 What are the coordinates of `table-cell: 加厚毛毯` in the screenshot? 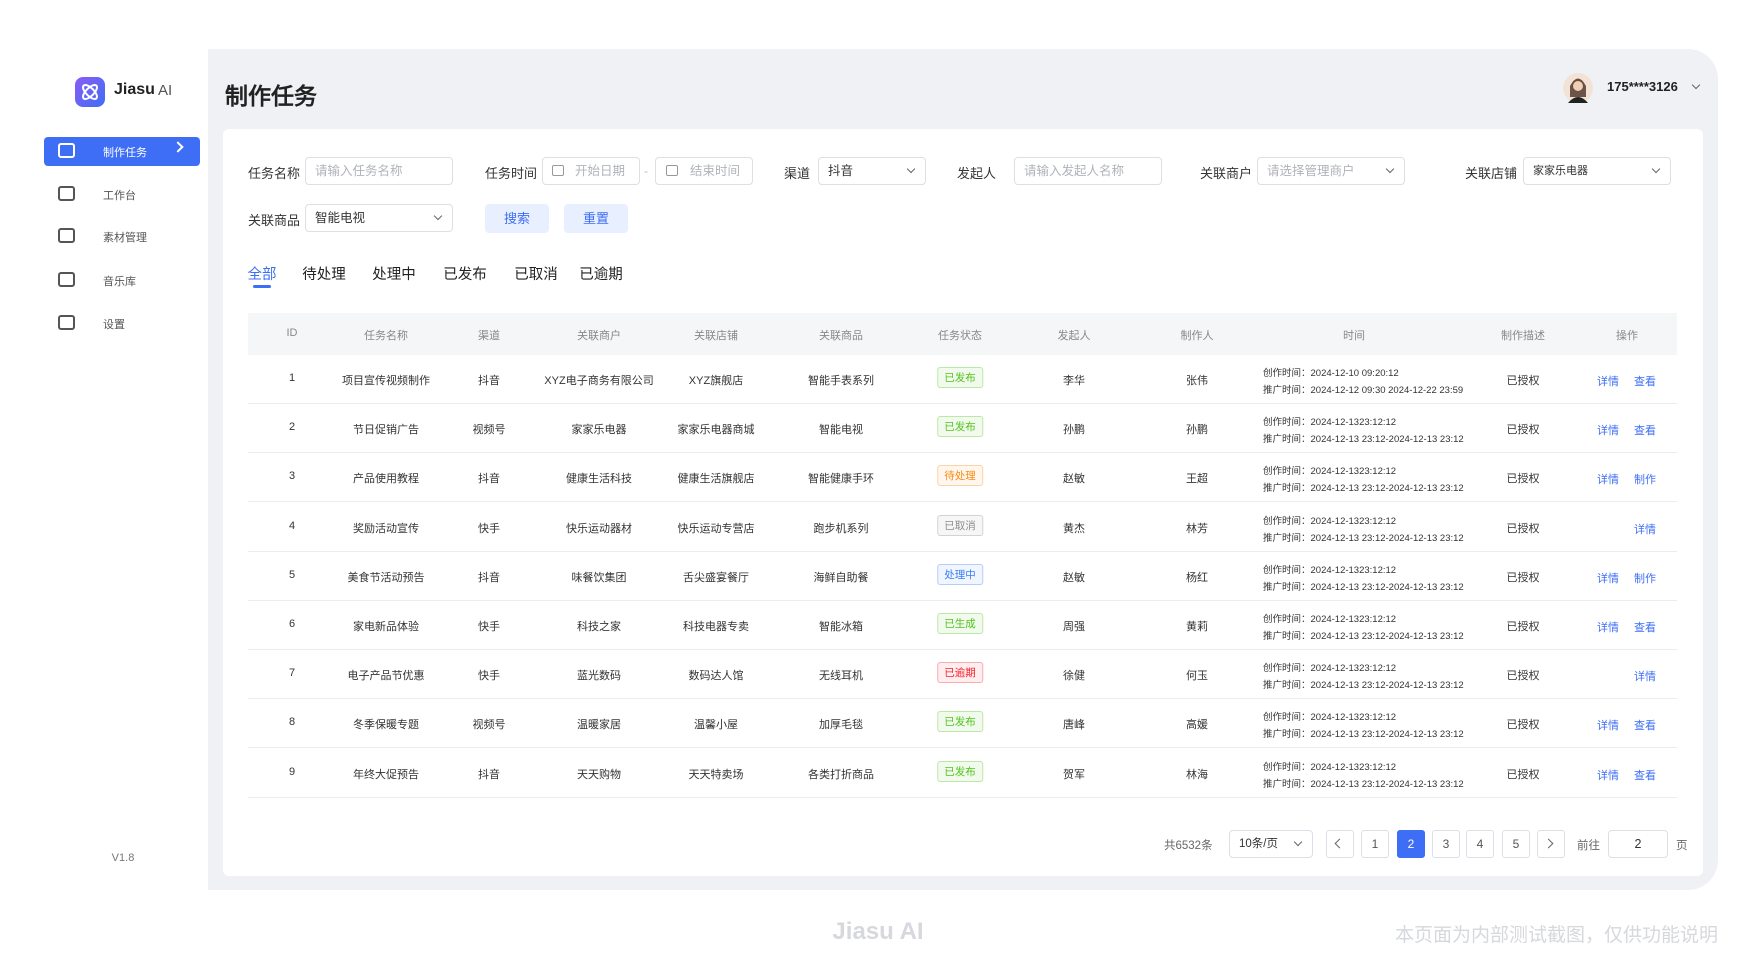 It's located at (841, 725).